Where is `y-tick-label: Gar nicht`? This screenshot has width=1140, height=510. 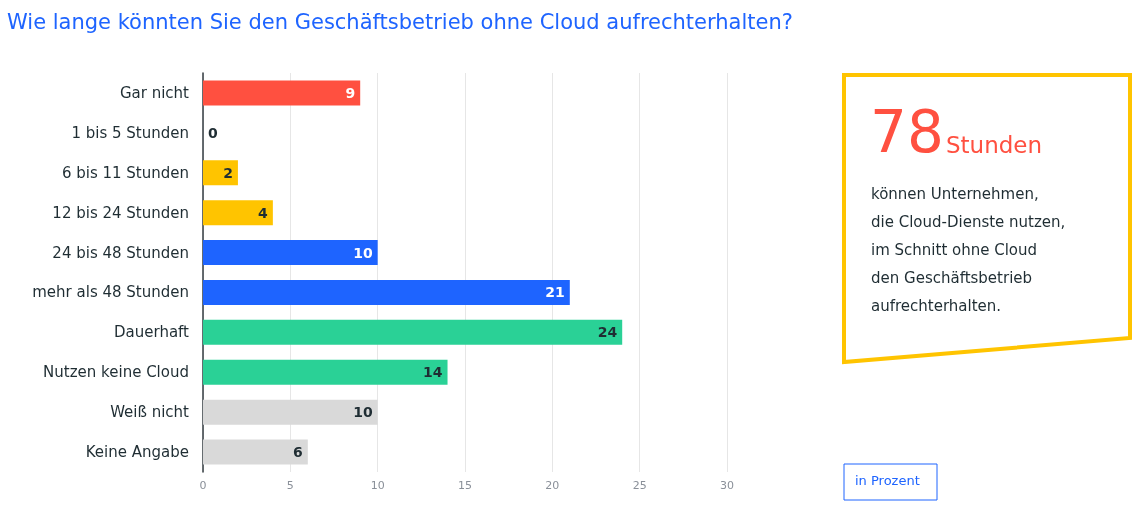 y-tick-label: Gar nicht is located at coordinates (154, 92).